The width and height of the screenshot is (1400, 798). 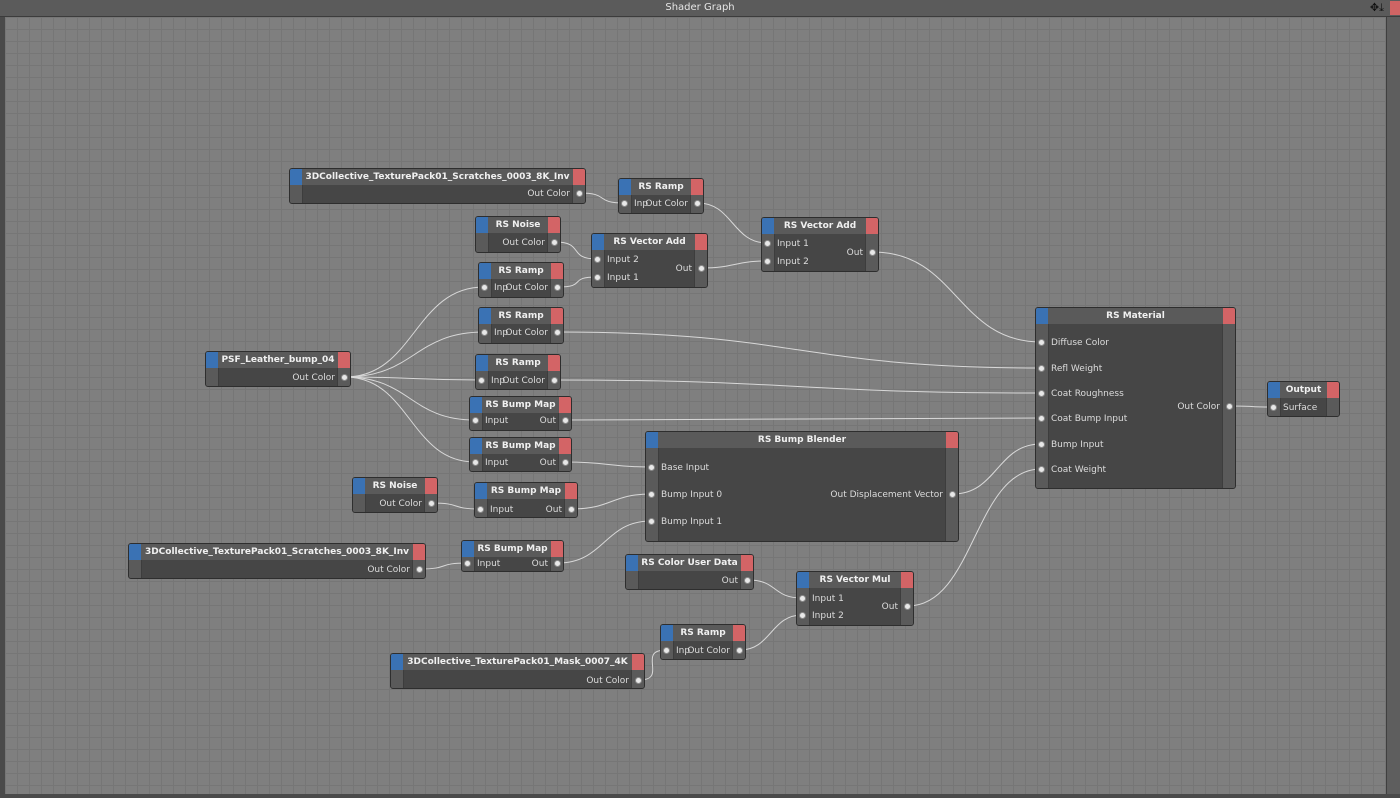 I want to click on node-coloruser: RS Color User Data Out, so click(x=689, y=572).